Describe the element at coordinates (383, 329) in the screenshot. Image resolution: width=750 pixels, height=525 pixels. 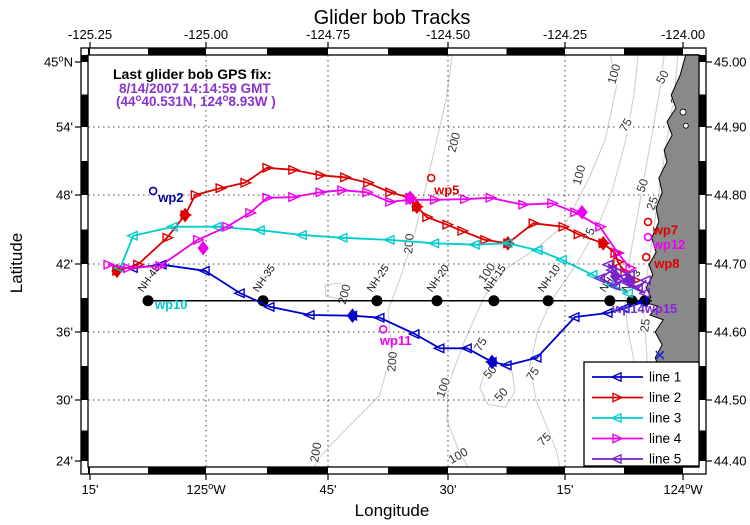
I see `waypoint-marker-wp11` at that location.